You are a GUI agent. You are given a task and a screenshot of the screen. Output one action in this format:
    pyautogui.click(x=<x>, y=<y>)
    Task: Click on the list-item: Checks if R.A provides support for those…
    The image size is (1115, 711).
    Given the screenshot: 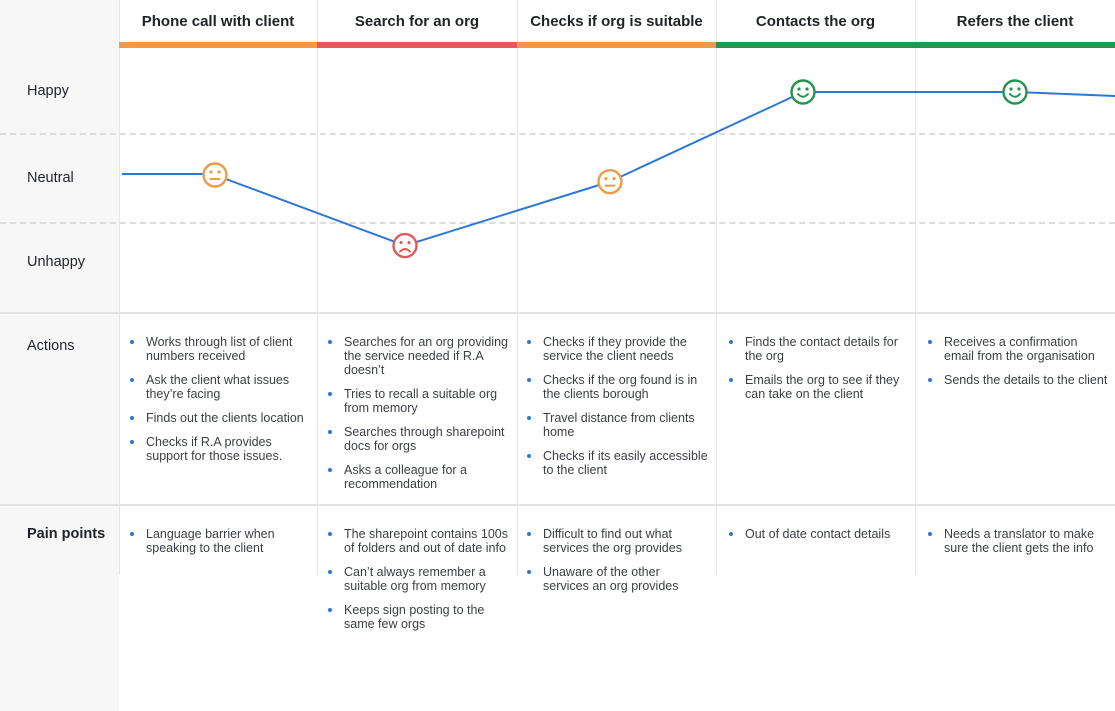 What is the action you would take?
    pyautogui.click(x=219, y=449)
    